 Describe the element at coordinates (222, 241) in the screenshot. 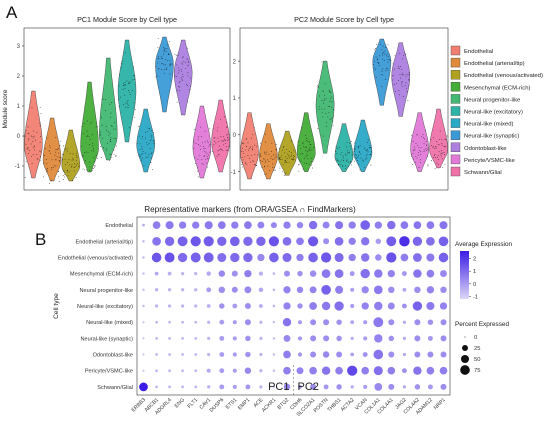

I see `dot-endothelial-arterial-tip-dusp6` at that location.